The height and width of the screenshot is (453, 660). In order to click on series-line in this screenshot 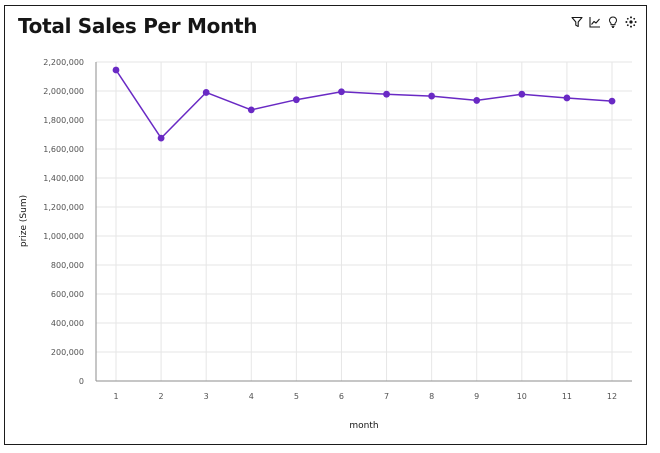, I will do `click(364, 104)`.